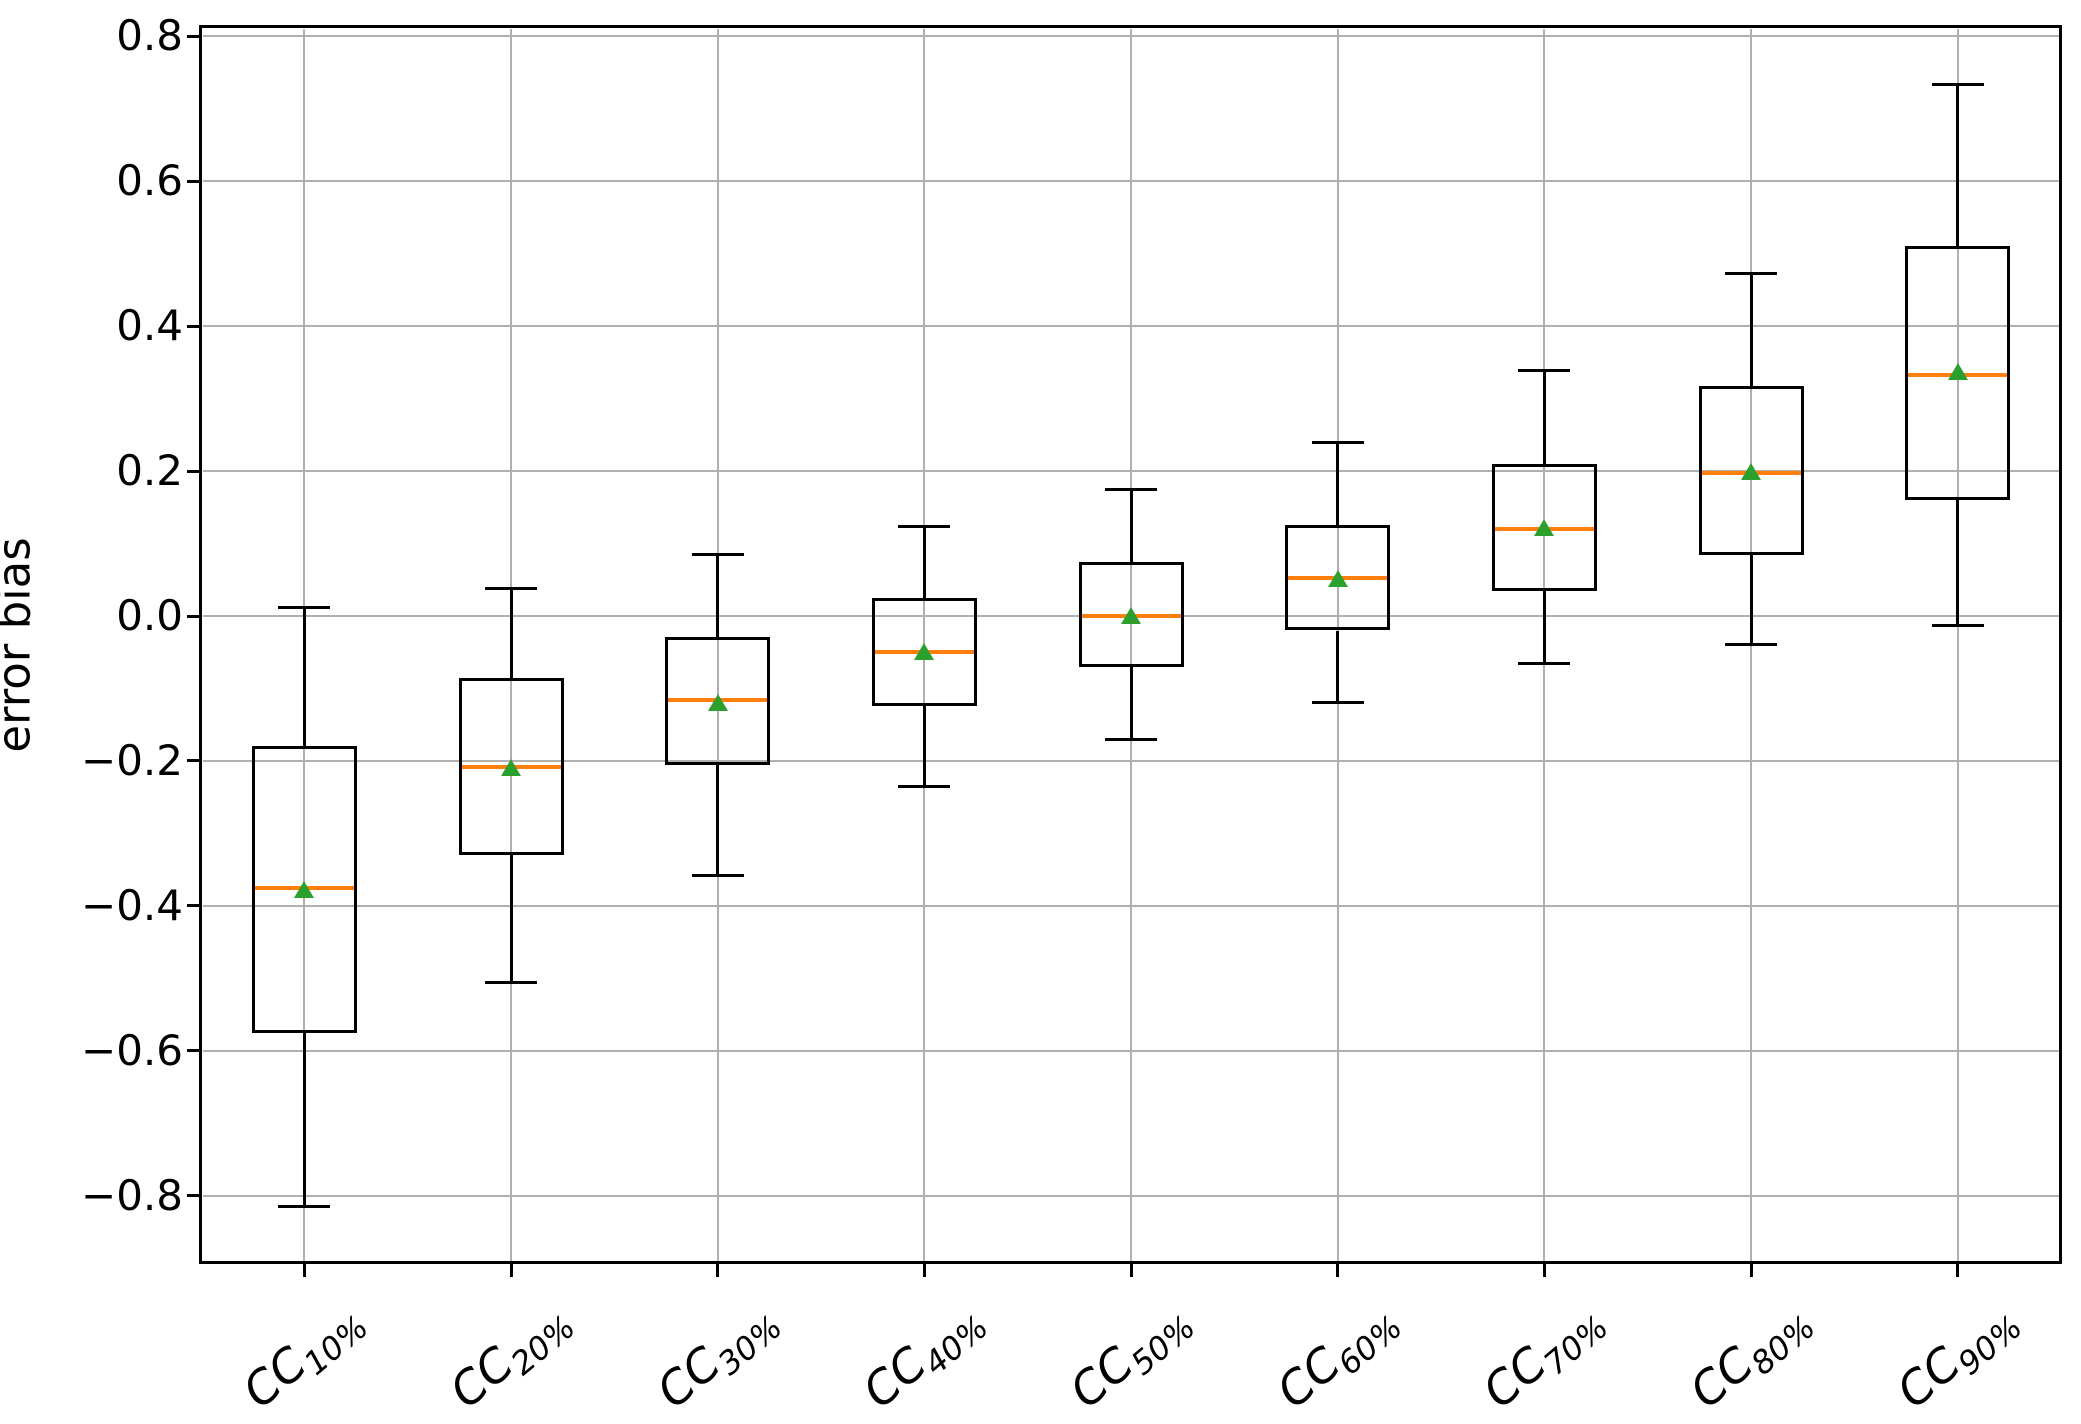 The width and height of the screenshot is (2081, 1424). I want to click on x-tick-label: CC80%, so click(1751, 1357).